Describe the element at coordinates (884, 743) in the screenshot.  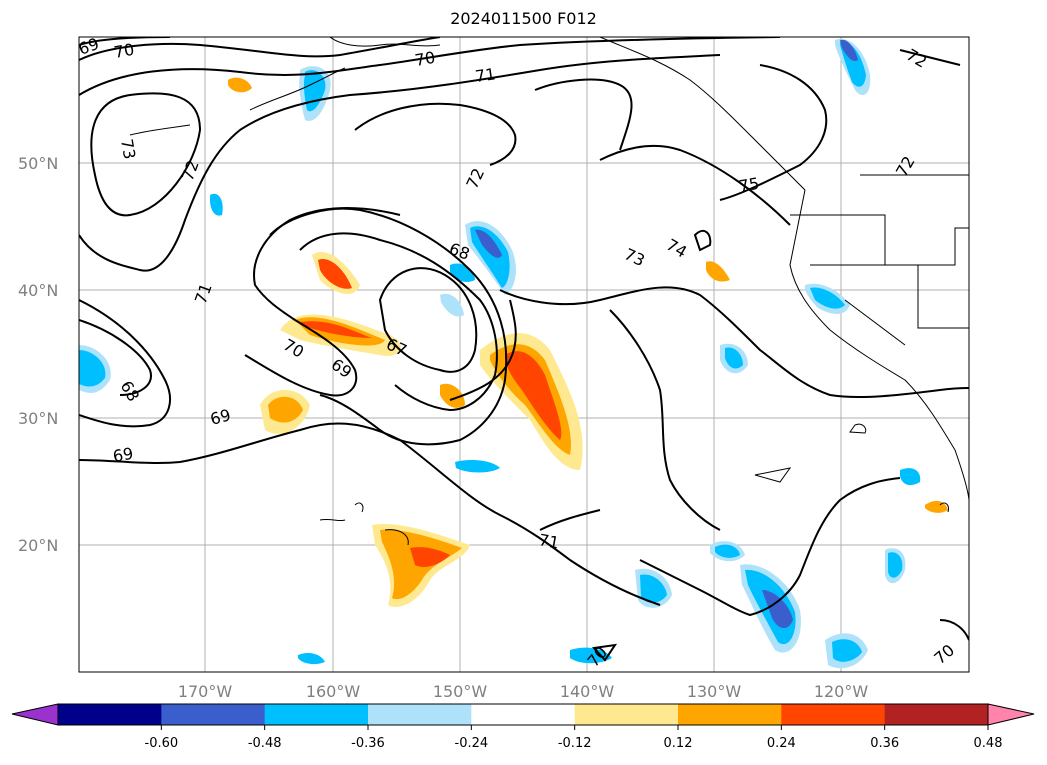
I see `colorbar-tick-label: 0.36` at that location.